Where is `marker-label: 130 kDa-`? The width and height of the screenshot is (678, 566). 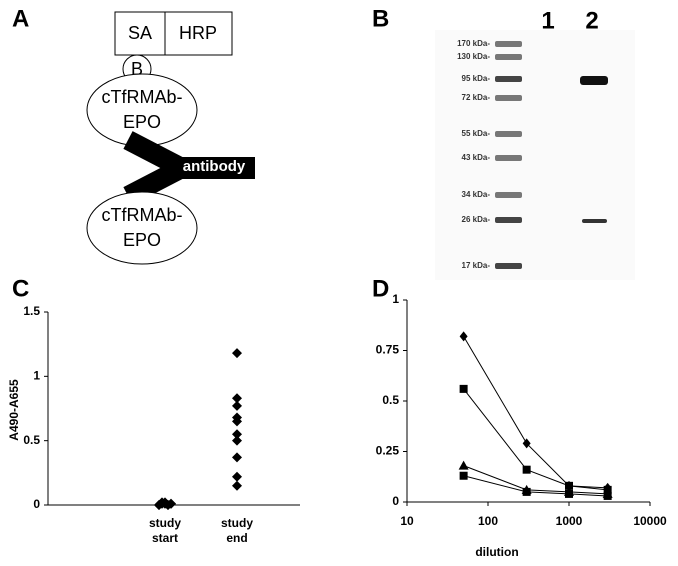 marker-label: 130 kDa- is located at coordinates (473, 56).